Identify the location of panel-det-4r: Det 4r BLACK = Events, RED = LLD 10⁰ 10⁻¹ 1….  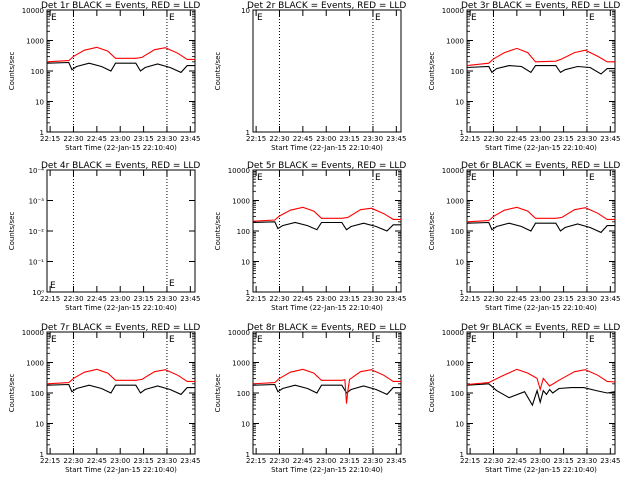
(104, 236).